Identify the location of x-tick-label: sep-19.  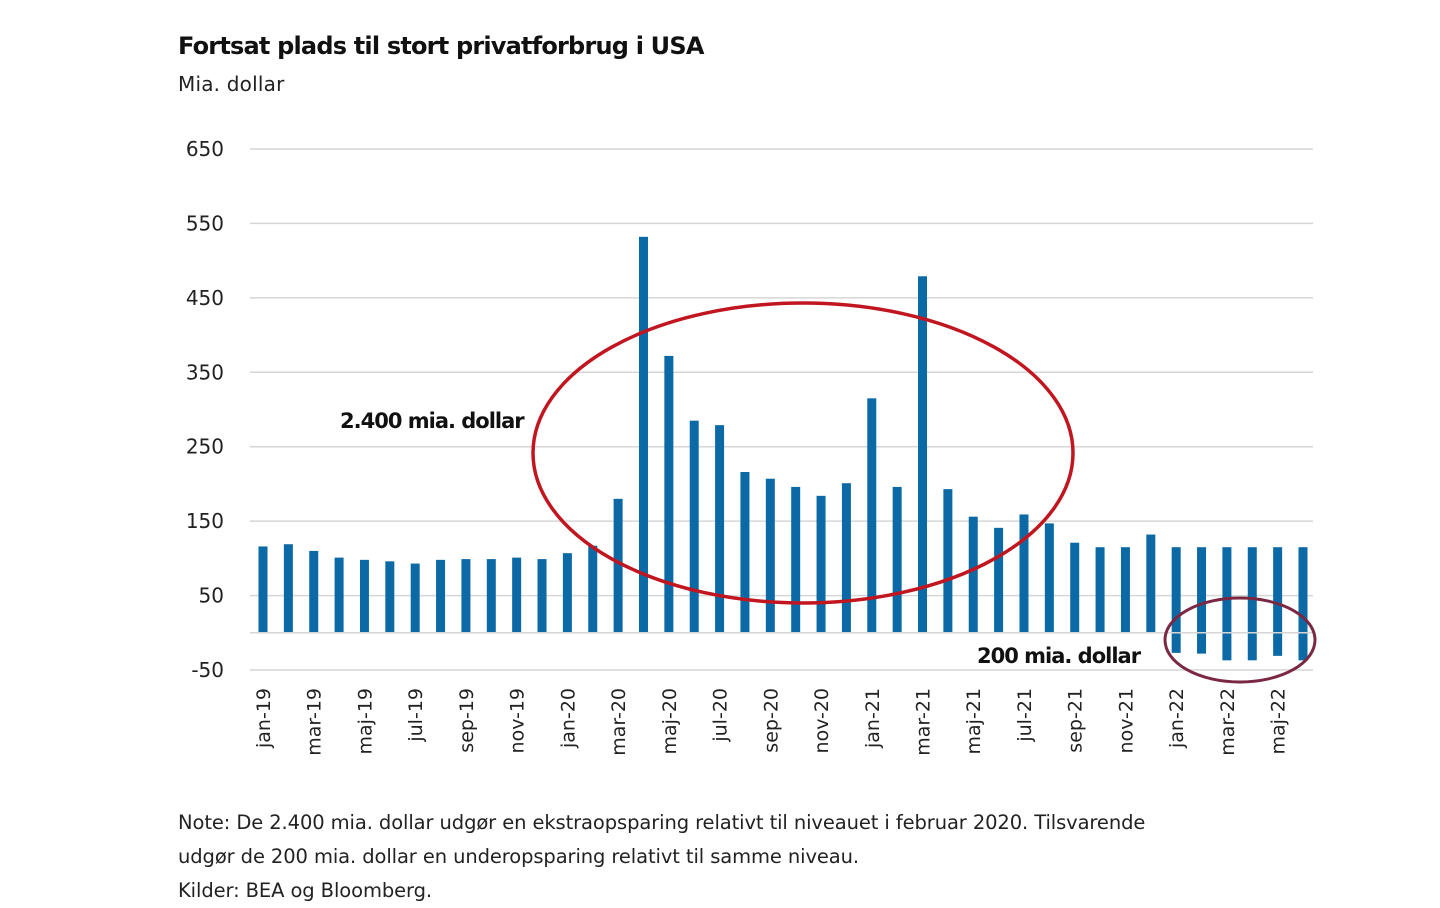
(467, 720).